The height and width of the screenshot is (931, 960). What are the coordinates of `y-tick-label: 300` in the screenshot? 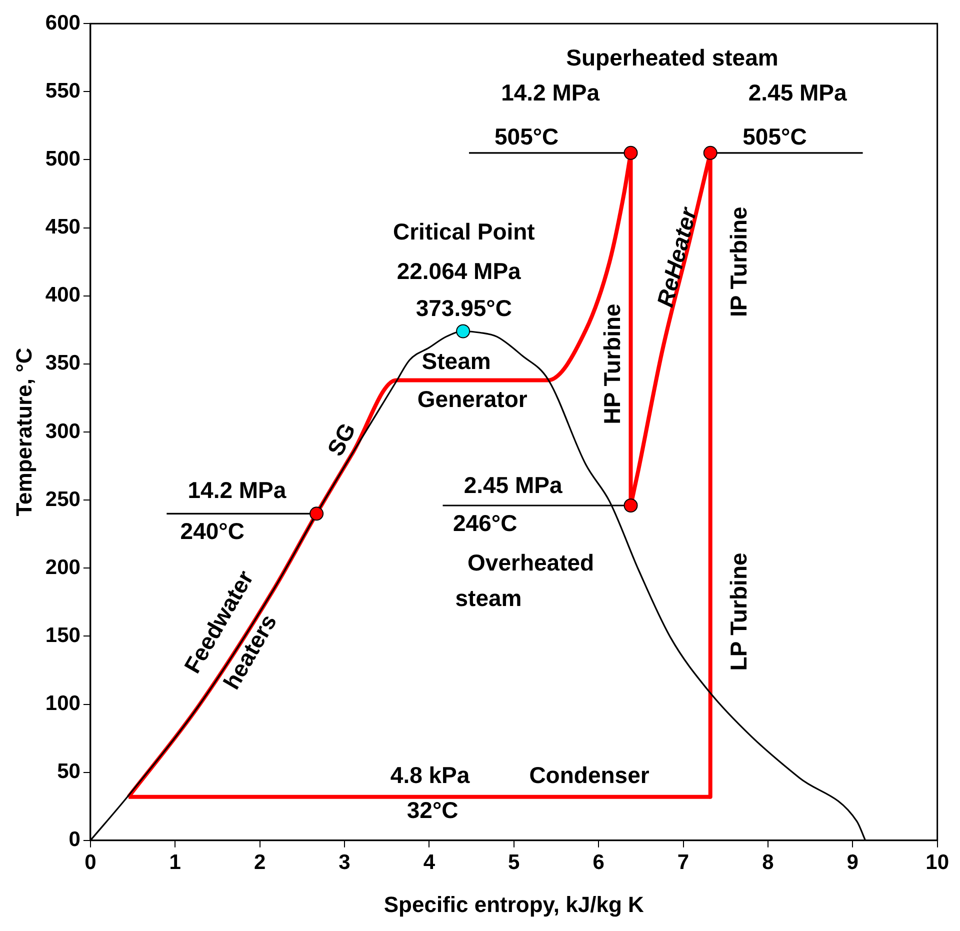 It's located at (62, 431).